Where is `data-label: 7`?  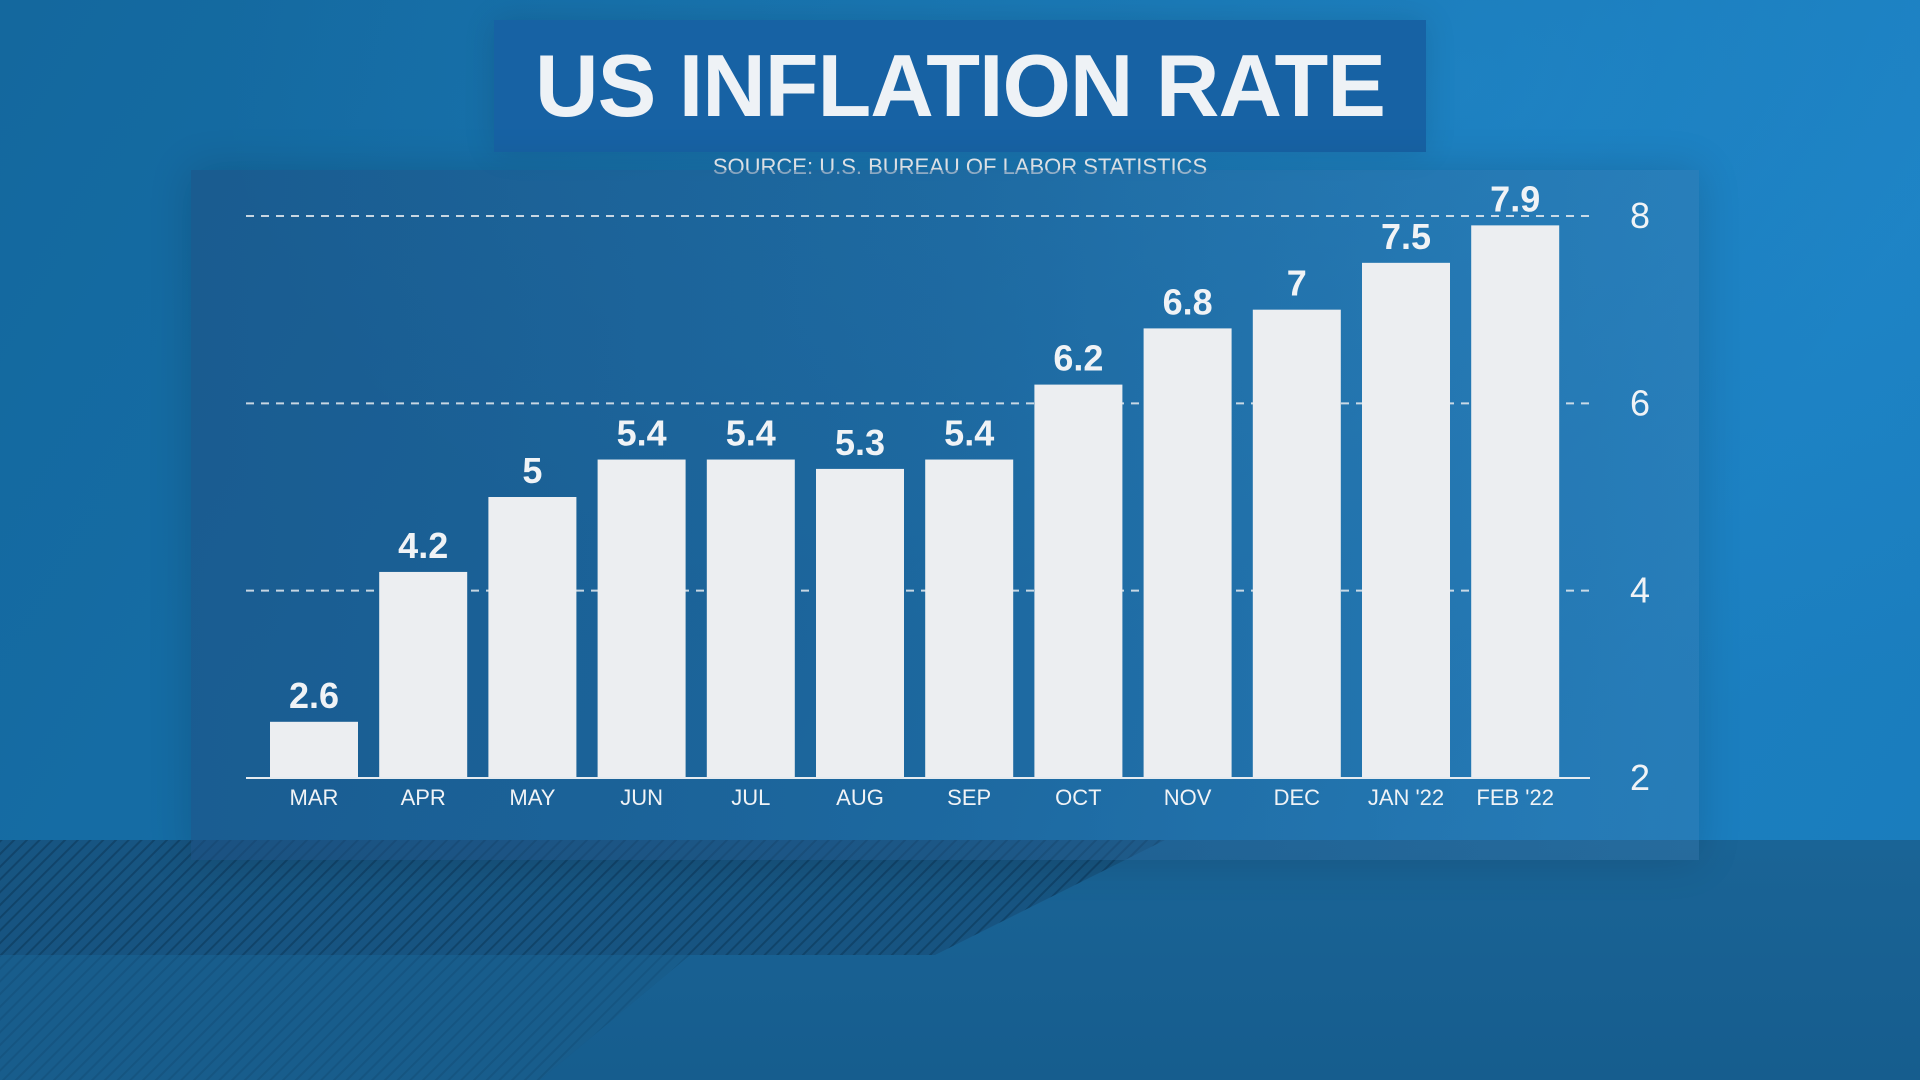 data-label: 7 is located at coordinates (1297, 283).